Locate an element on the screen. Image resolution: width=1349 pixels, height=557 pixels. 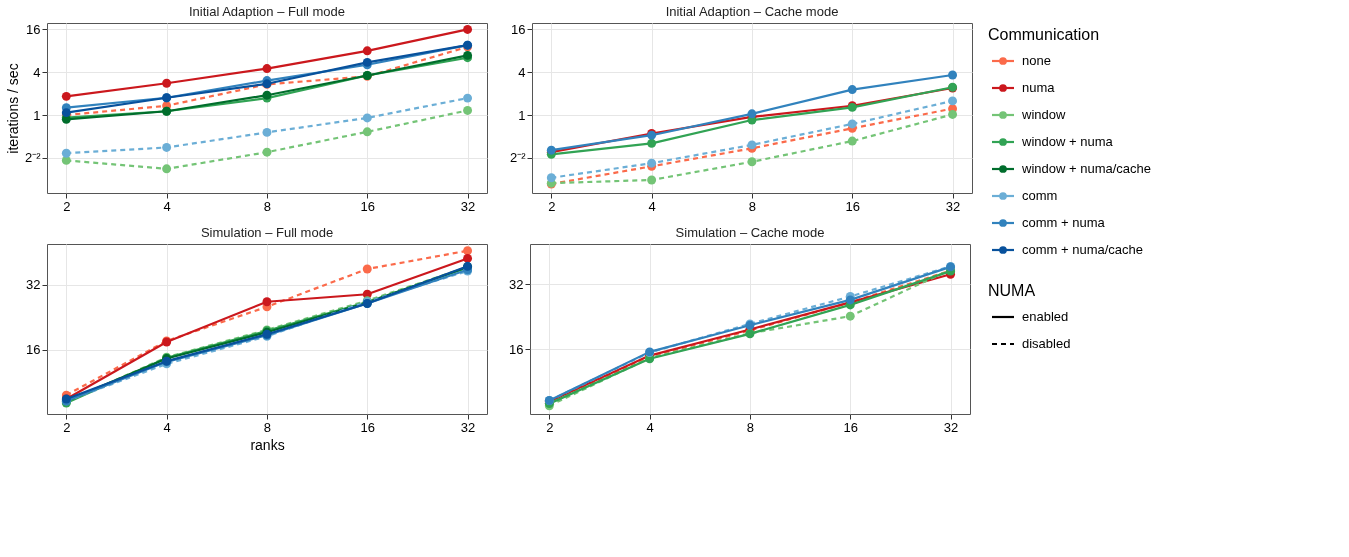
chart-title: Initial Adaption – Cache mode is located at coordinates (752, 11).